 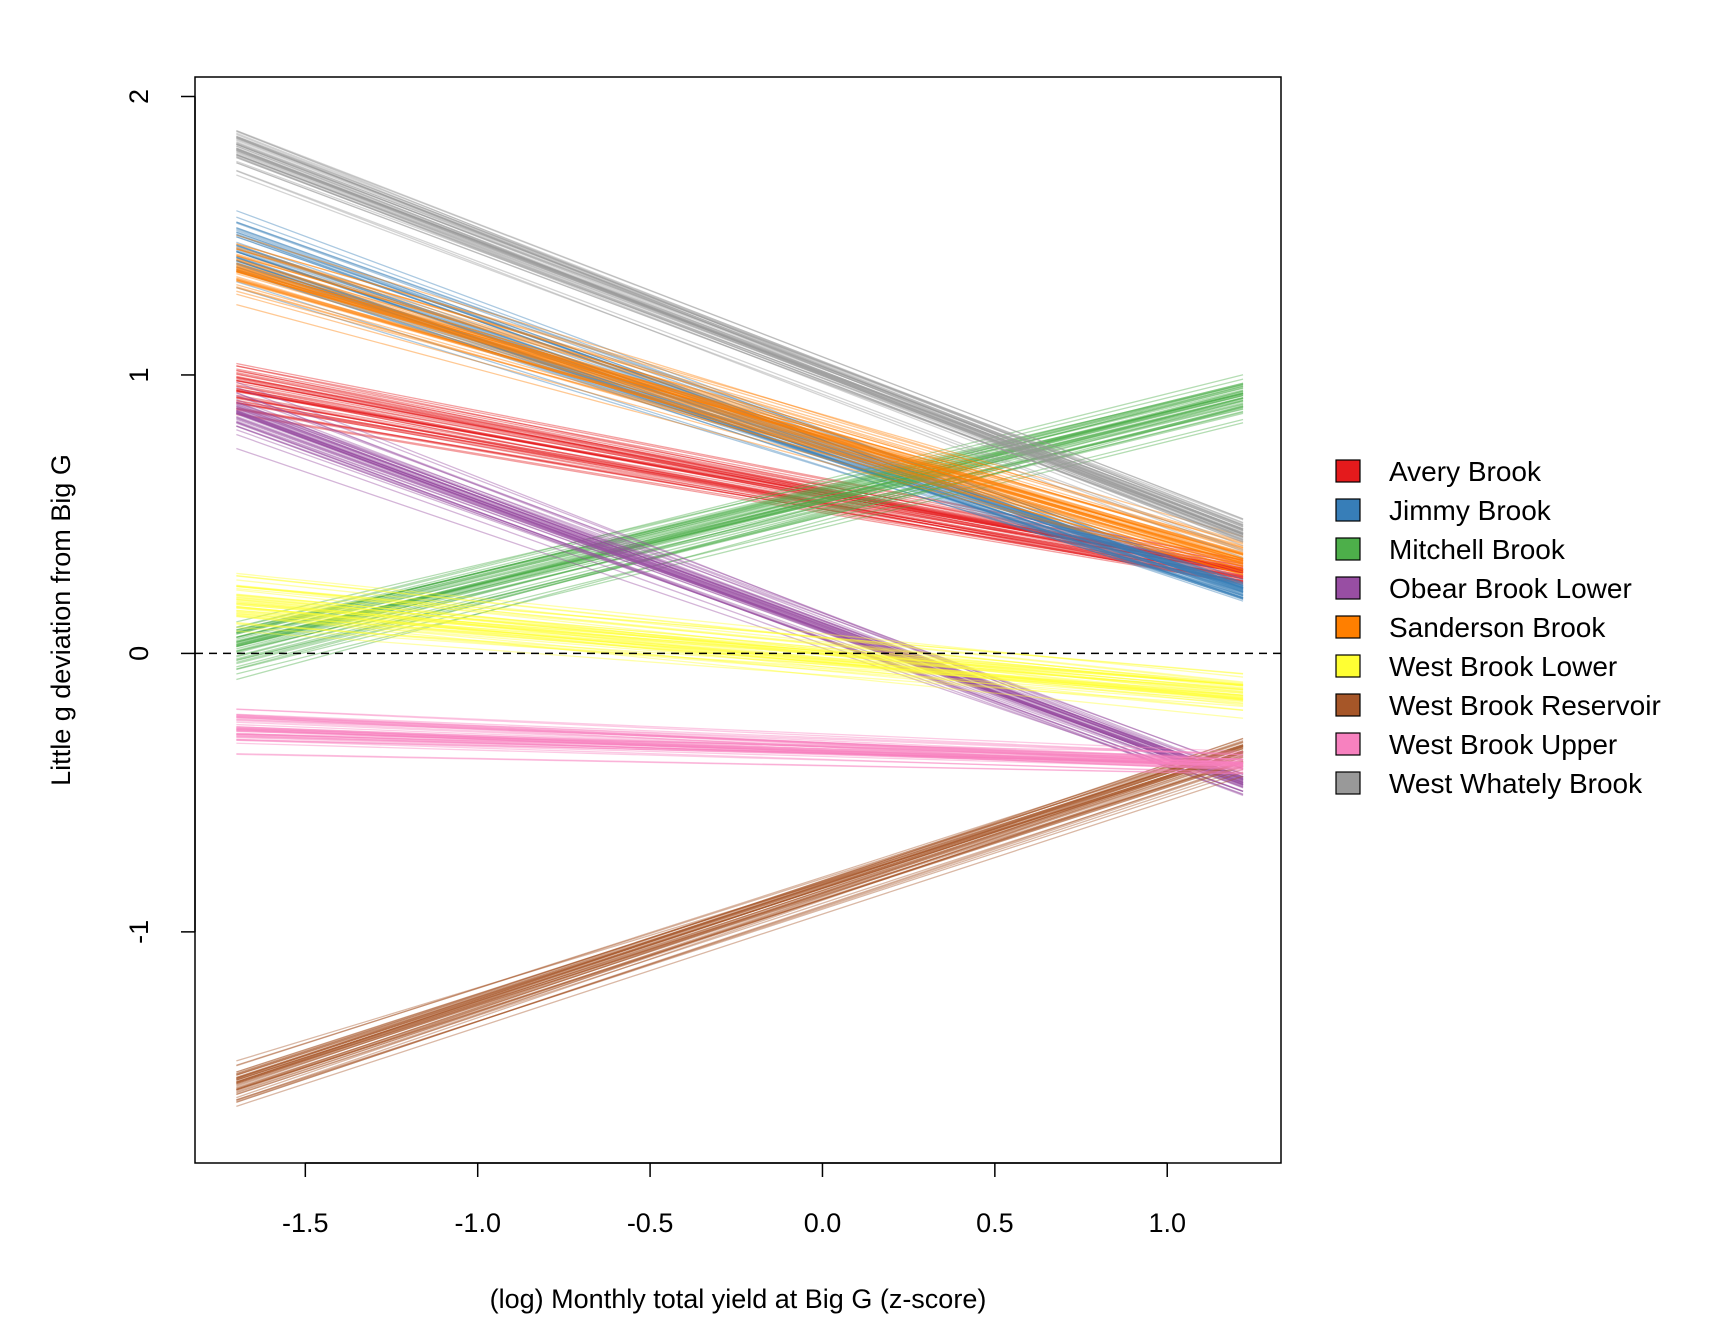 I want to click on legend-item: West Brook Upper, so click(x=1476, y=744).